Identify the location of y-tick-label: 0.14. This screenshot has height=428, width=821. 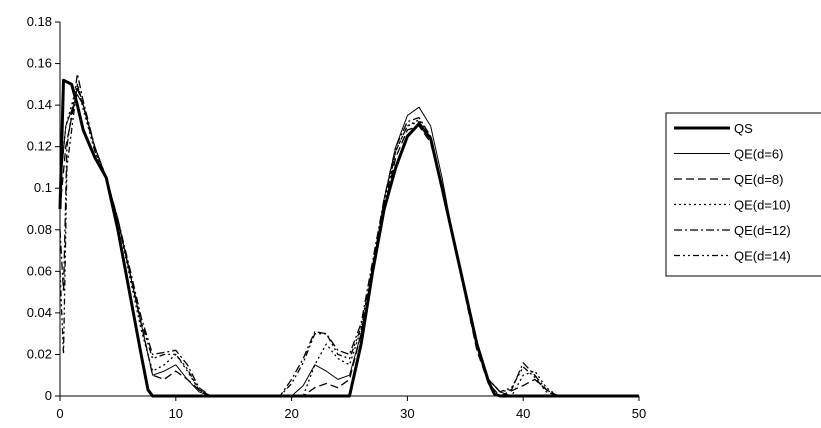
(39, 104).